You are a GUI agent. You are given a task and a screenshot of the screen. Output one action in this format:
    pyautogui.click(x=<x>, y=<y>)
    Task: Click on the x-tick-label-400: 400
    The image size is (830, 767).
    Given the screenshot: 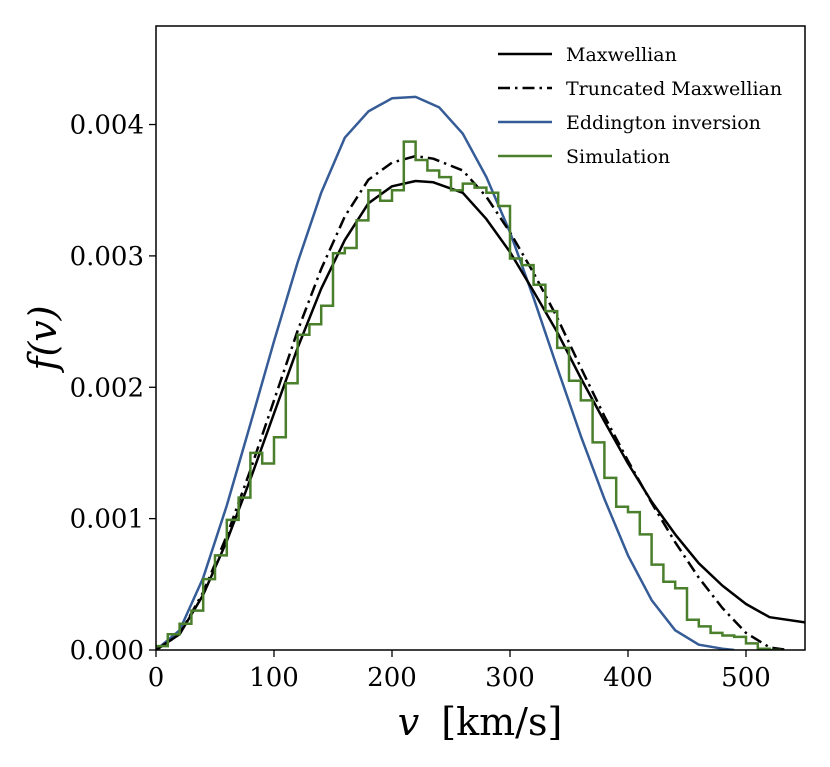 What is the action you would take?
    pyautogui.click(x=628, y=678)
    